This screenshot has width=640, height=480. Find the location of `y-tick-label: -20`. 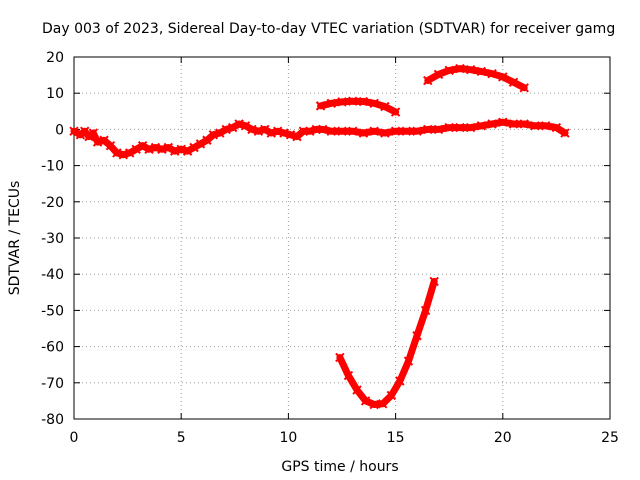

y-tick-label: -20 is located at coordinates (52, 203).